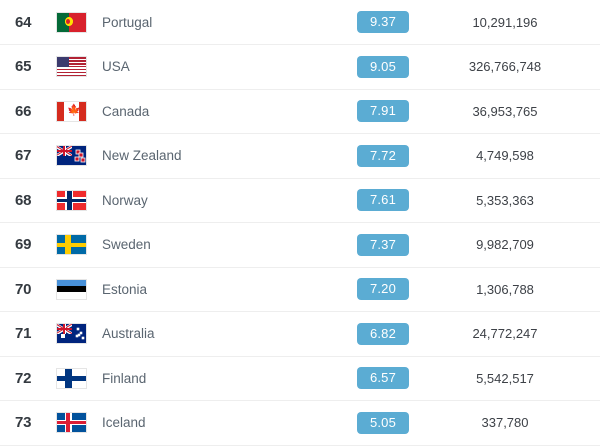 This screenshot has height=446, width=600. What do you see at coordinates (23, 156) in the screenshot?
I see `rank-cell: 67` at bounding box center [23, 156].